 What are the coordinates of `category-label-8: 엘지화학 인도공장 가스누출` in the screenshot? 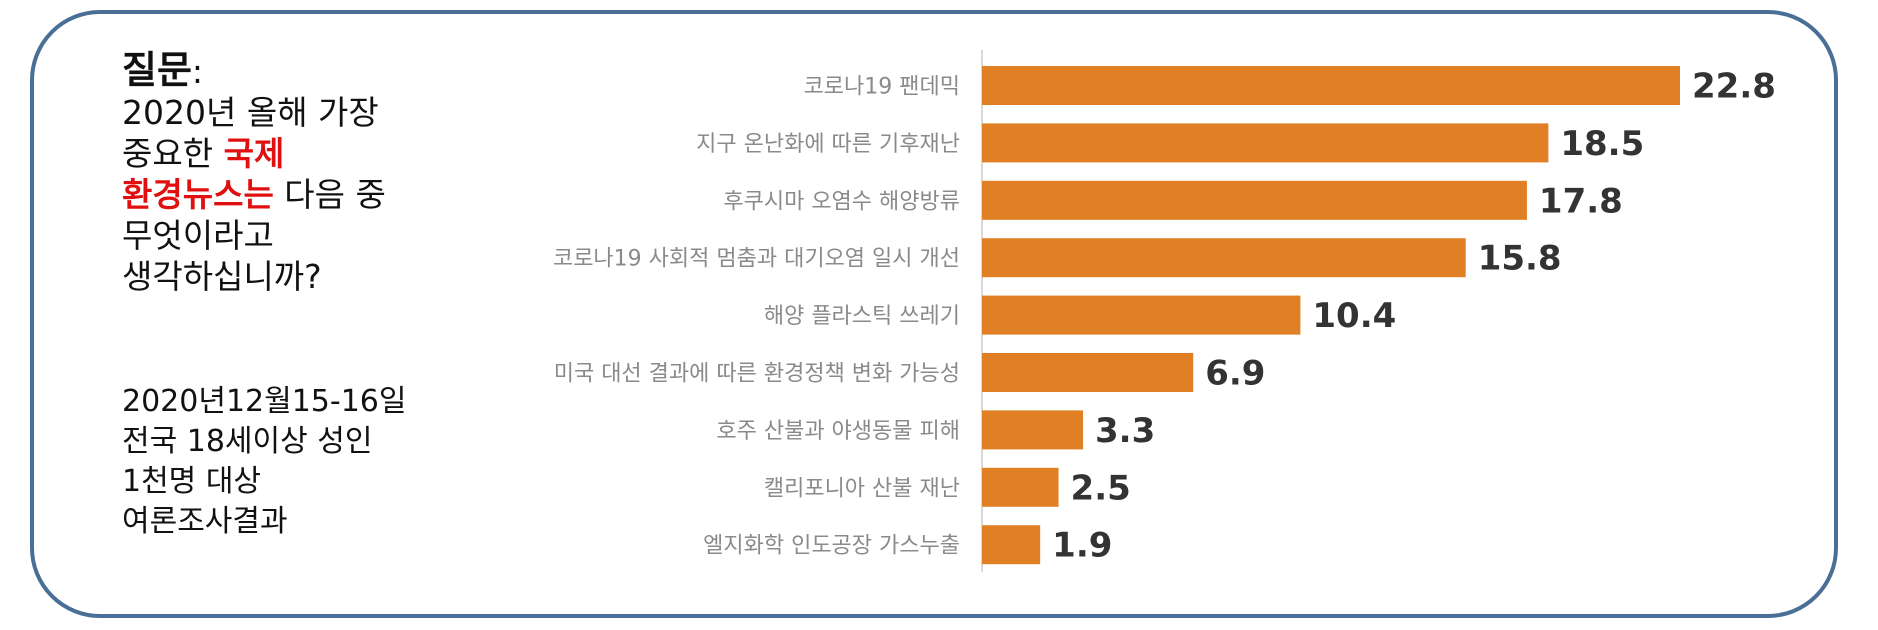 It's located at (831, 546).